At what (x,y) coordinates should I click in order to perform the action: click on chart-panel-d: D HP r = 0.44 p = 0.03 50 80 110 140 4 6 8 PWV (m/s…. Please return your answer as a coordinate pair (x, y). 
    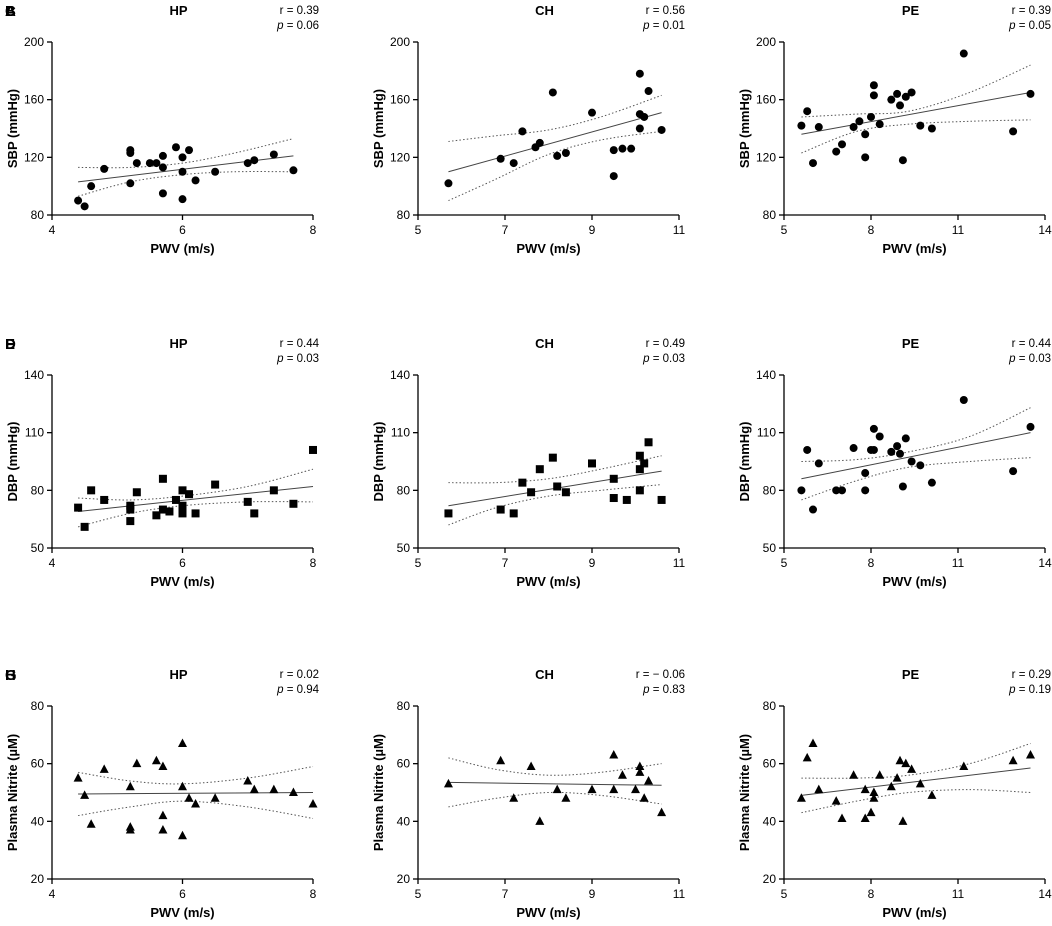
    Looking at the image, I should click on (162, 462).